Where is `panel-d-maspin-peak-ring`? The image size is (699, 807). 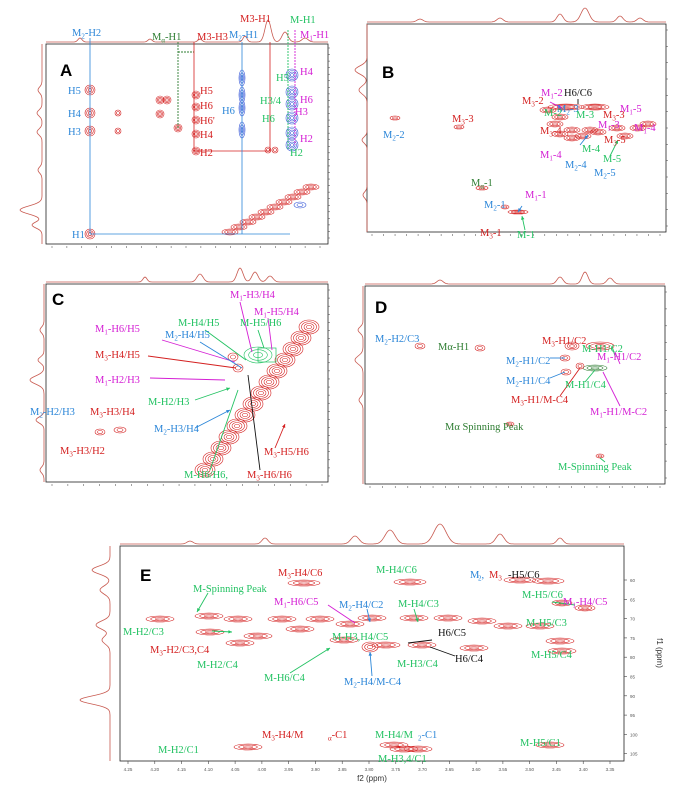
panel-d-maspin-peak-ring is located at coordinates (510, 424).